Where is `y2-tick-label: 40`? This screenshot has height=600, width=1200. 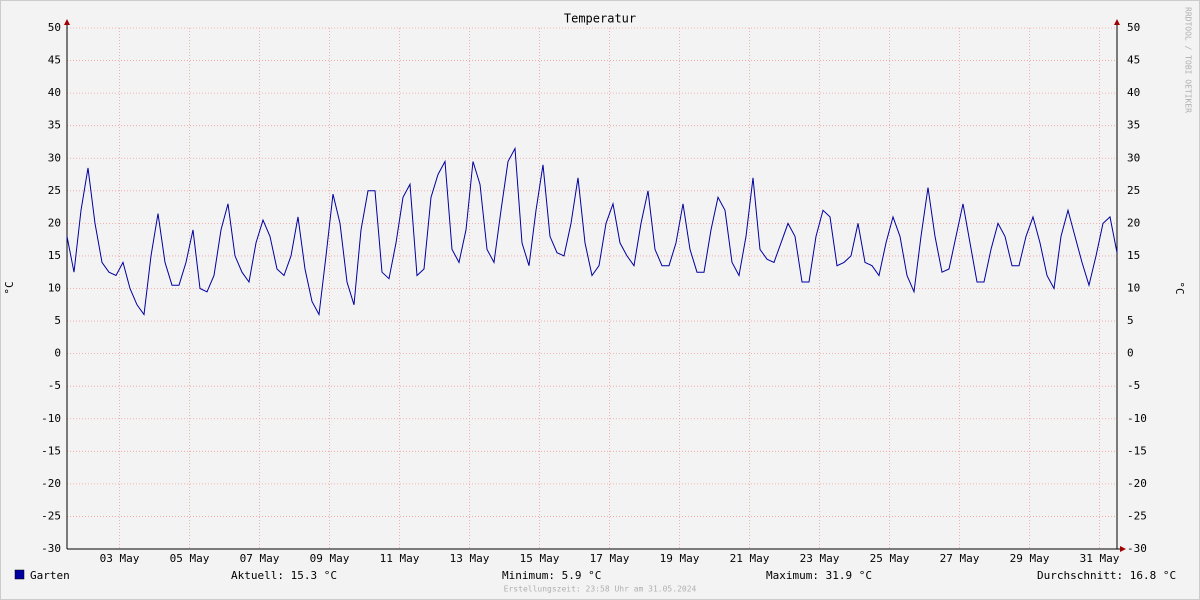 y2-tick-label: 40 is located at coordinates (1133, 92).